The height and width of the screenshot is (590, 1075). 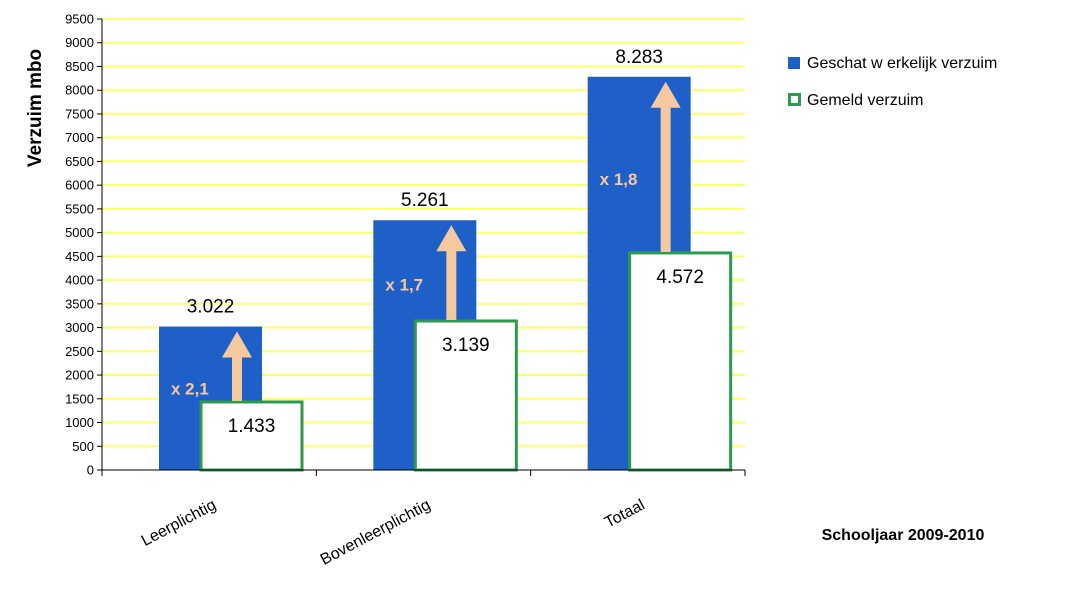 What do you see at coordinates (79, 375) in the screenshot?
I see `y-tick-label: 2000` at bounding box center [79, 375].